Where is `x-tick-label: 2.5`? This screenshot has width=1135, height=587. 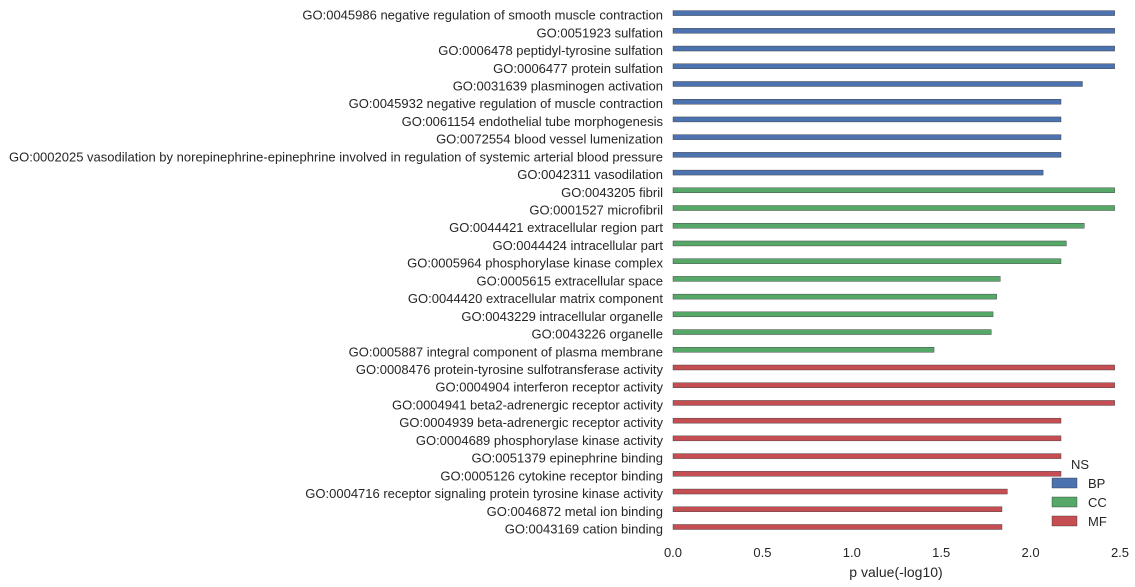 x-tick-label: 2.5 is located at coordinates (1120, 552).